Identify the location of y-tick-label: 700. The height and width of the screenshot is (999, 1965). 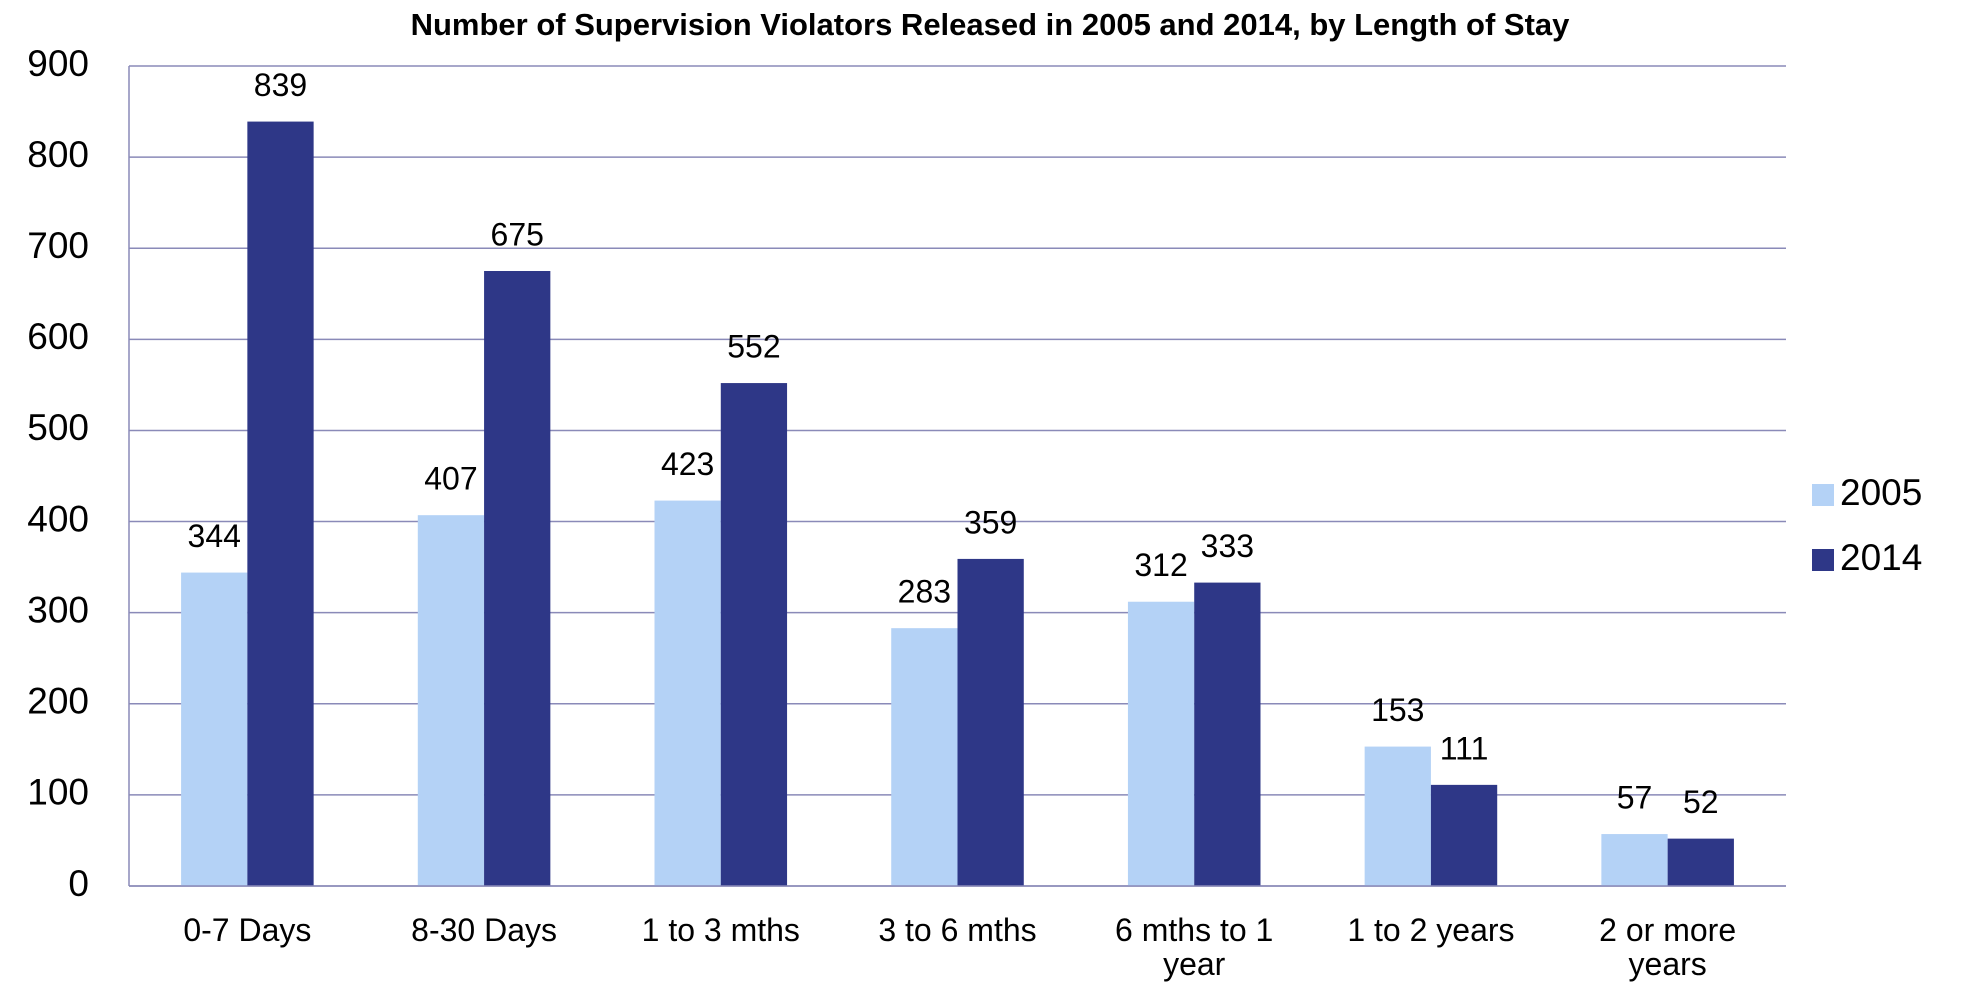
(58, 245).